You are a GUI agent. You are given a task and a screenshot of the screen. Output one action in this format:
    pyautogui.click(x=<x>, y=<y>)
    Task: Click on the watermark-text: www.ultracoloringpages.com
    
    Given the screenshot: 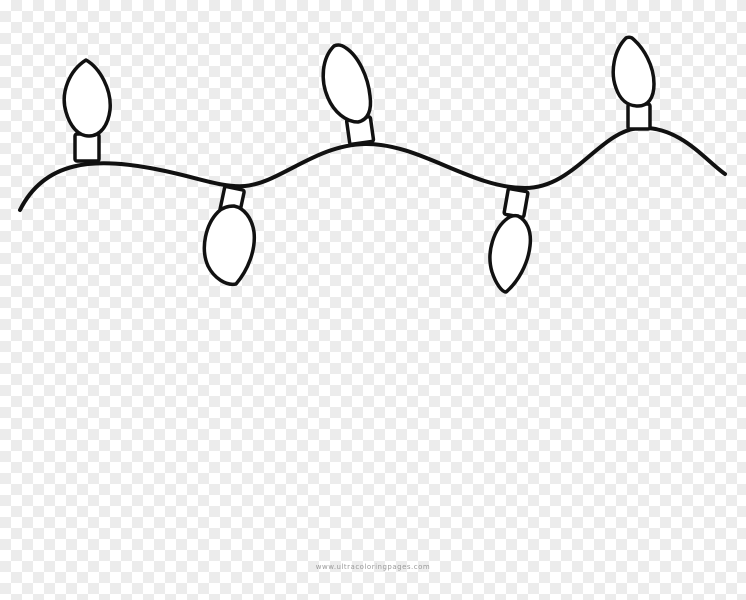 What is the action you would take?
    pyautogui.click(x=373, y=567)
    